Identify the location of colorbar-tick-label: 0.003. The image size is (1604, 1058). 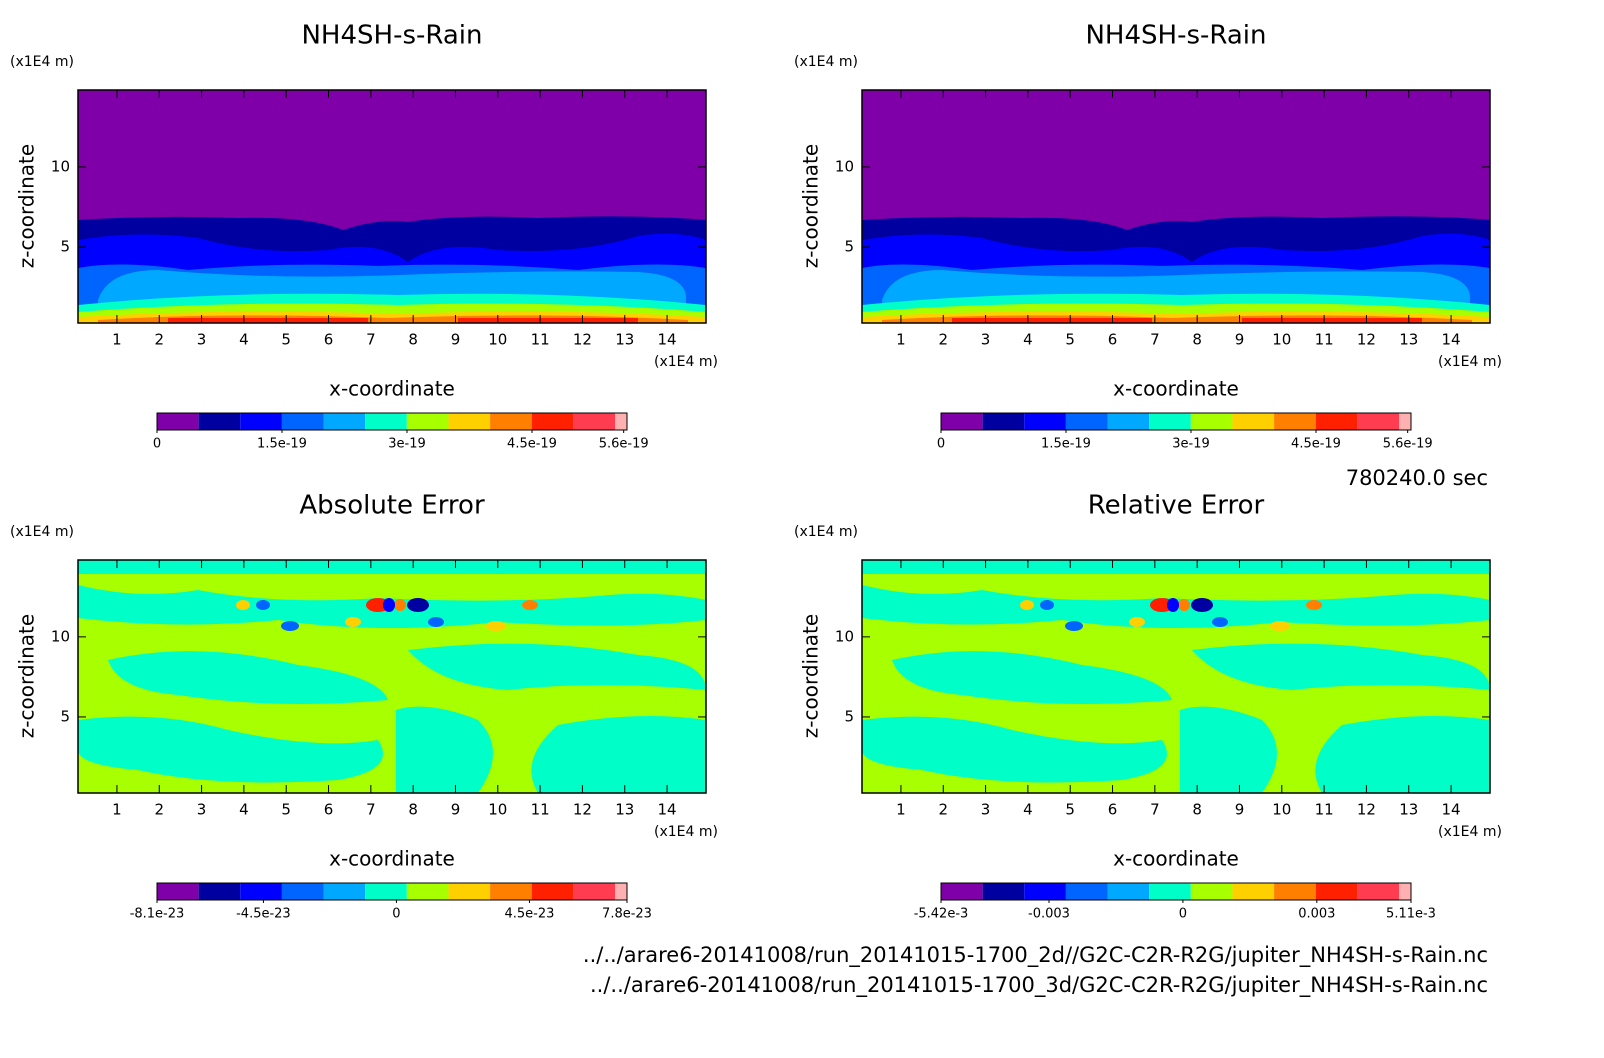
(1316, 914).